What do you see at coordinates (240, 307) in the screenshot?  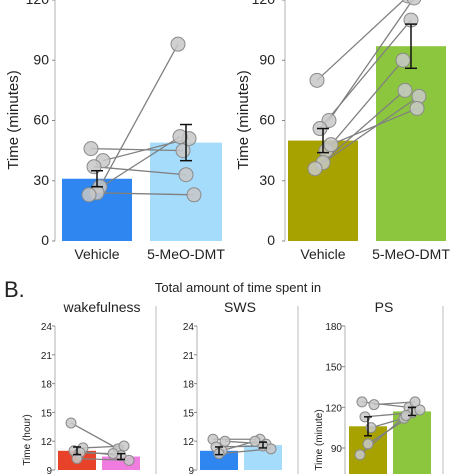 I see `panel-title-b-sws: SWS` at bounding box center [240, 307].